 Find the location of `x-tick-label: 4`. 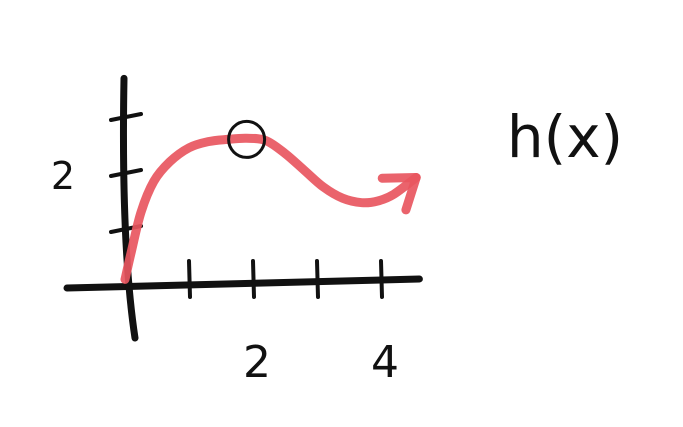

x-tick-label: 4 is located at coordinates (385, 362).